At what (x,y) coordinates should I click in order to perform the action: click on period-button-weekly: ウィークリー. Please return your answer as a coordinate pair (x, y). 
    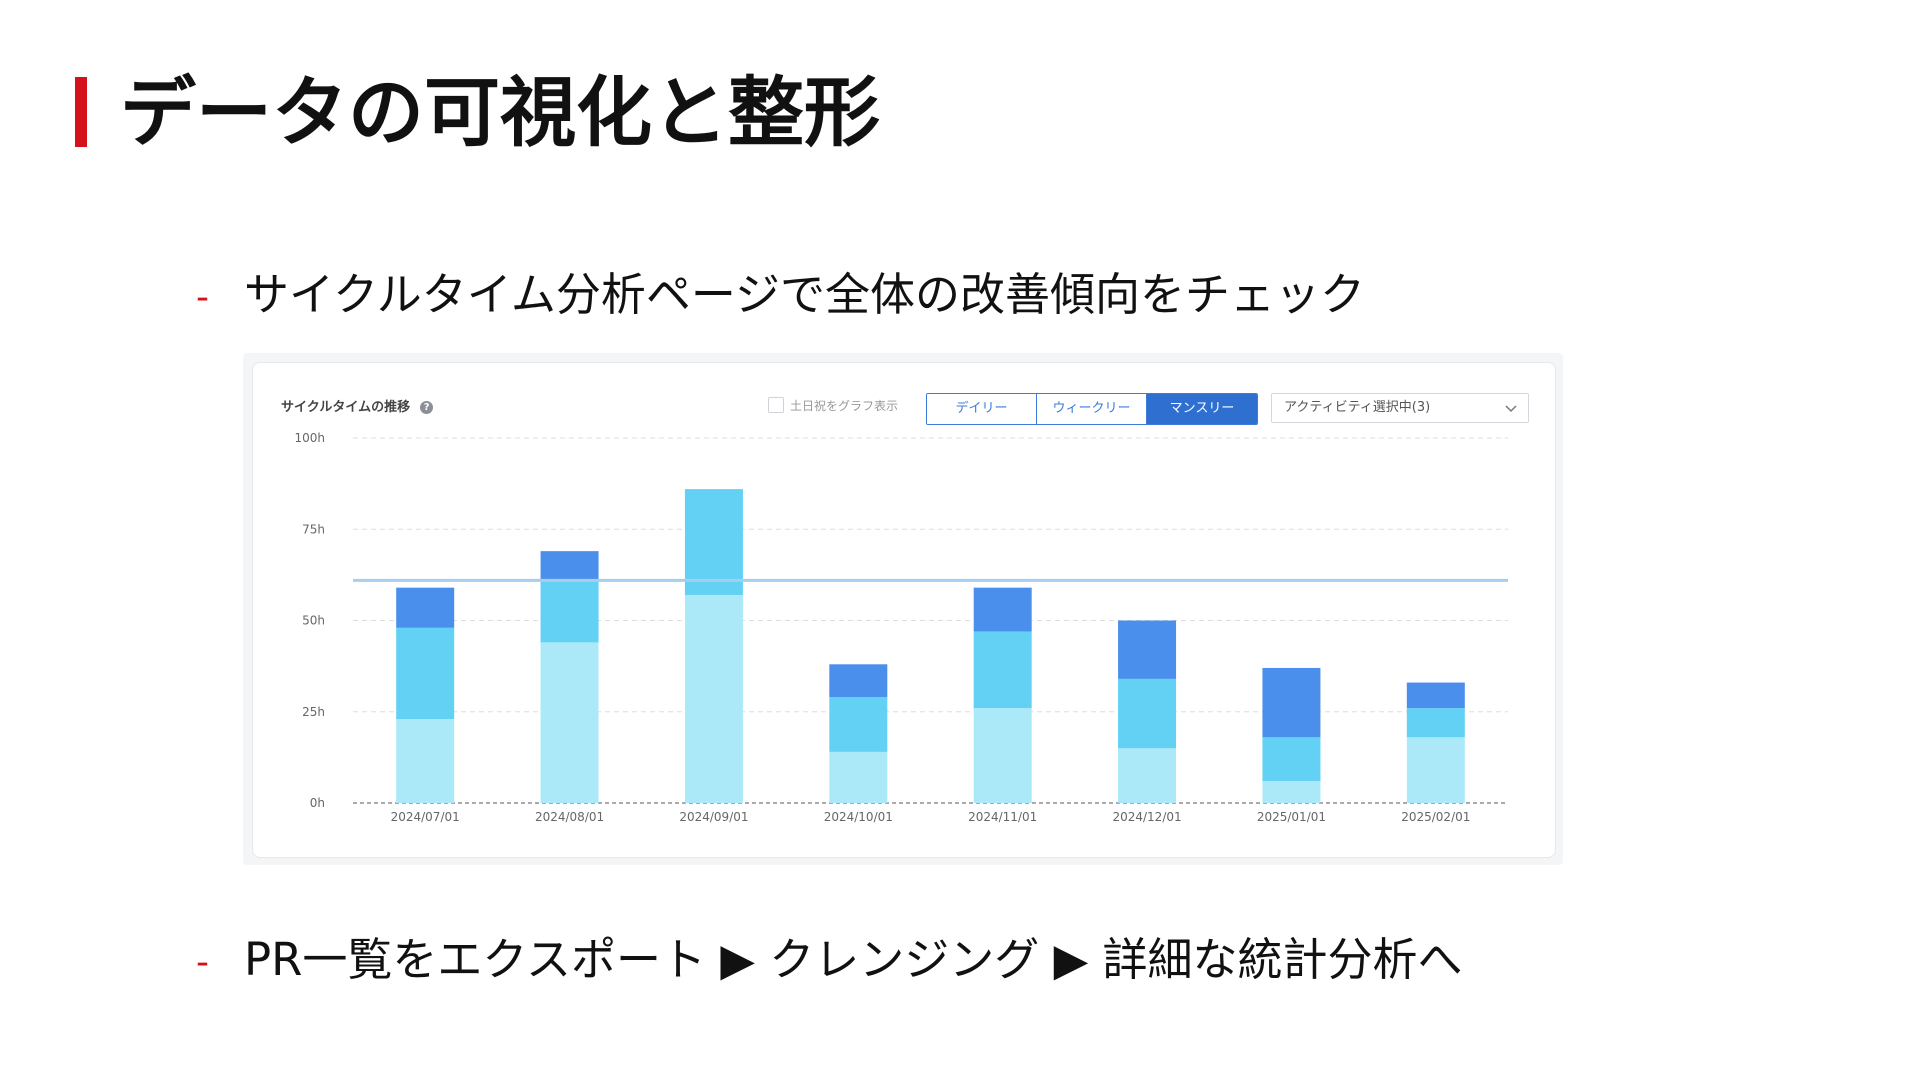
    Looking at the image, I should click on (1092, 409).